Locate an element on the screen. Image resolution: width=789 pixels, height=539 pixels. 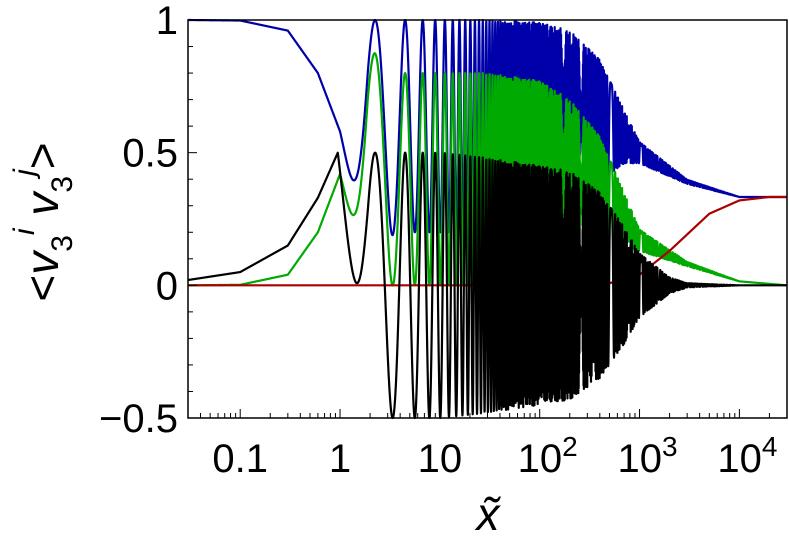
y-axis-title: <v3i v3j> is located at coordinates (43, 221).